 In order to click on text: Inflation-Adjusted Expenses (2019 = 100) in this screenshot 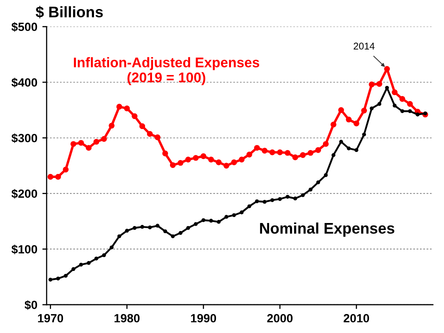, I will do `click(167, 71)`.